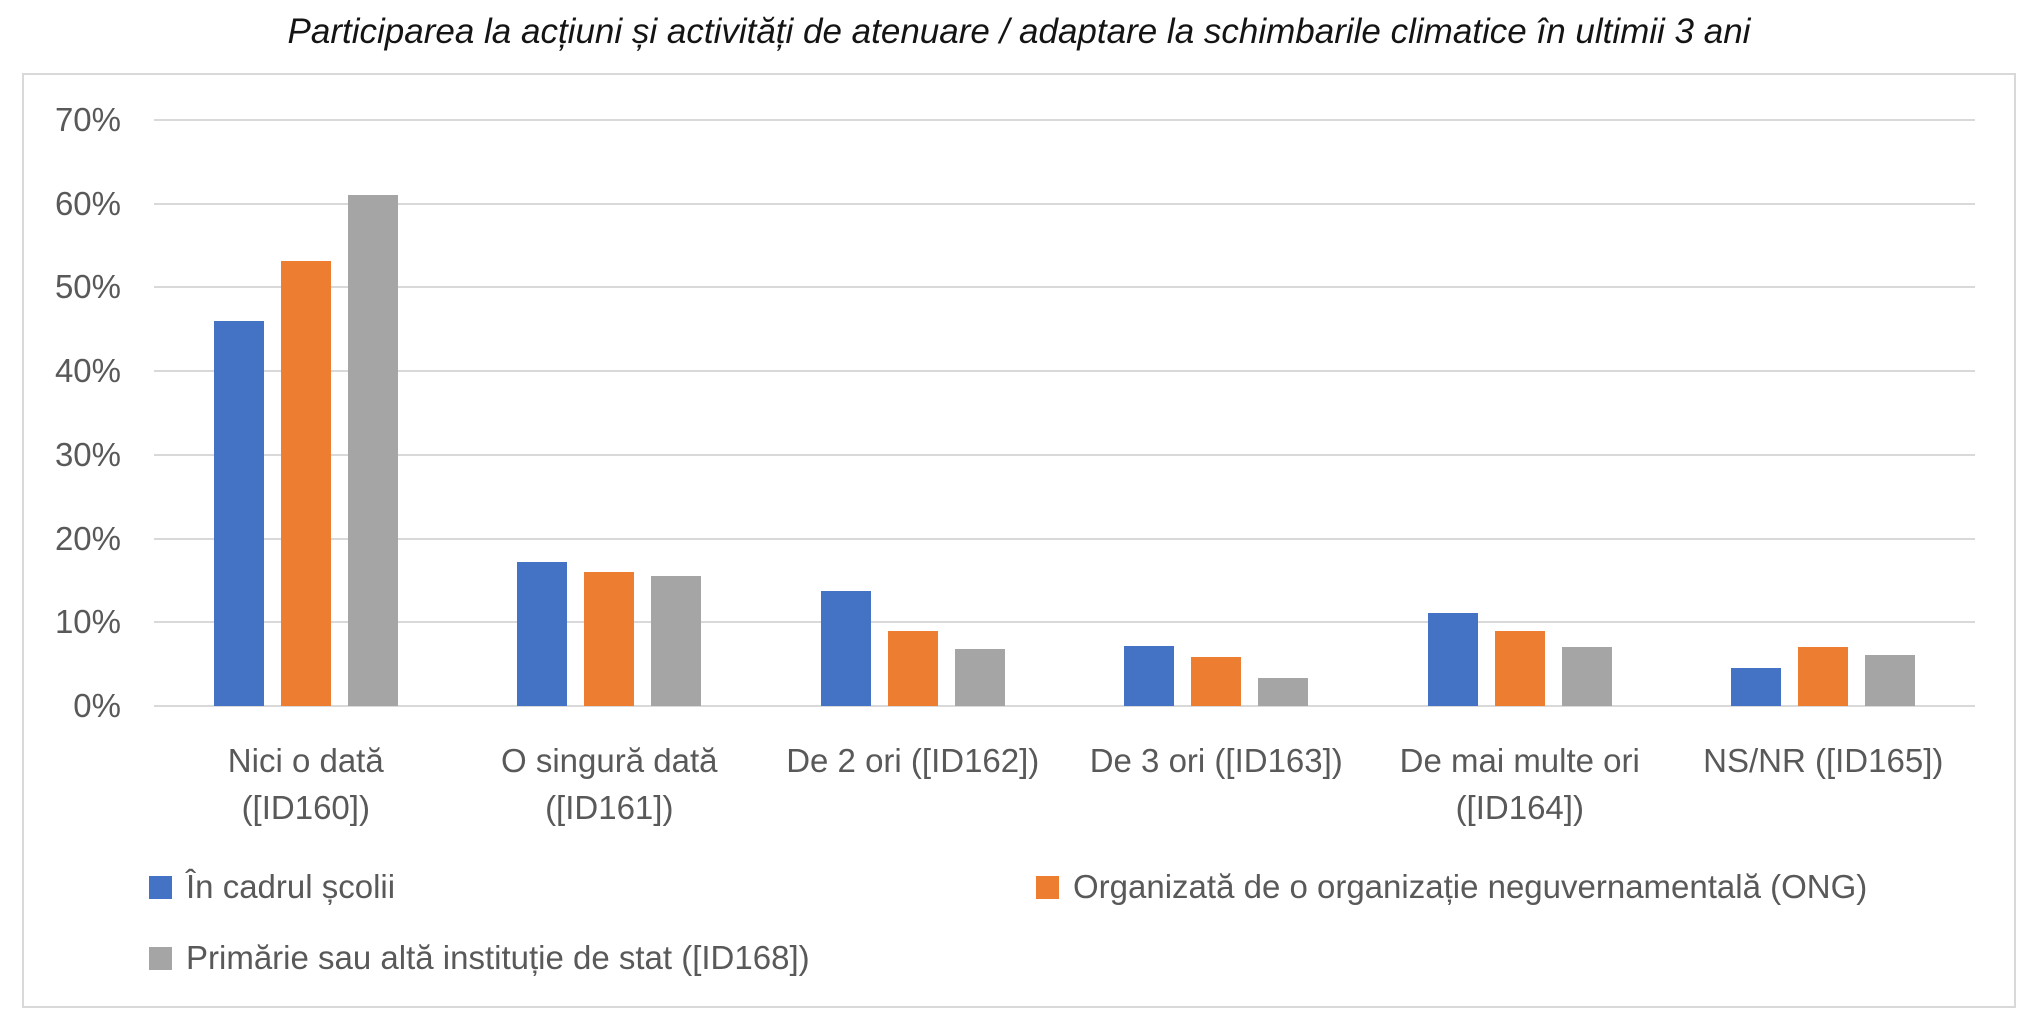 The image size is (2038, 1024). Describe the element at coordinates (87, 203) in the screenshot. I see `y-axis-tick-label: 60%` at that location.